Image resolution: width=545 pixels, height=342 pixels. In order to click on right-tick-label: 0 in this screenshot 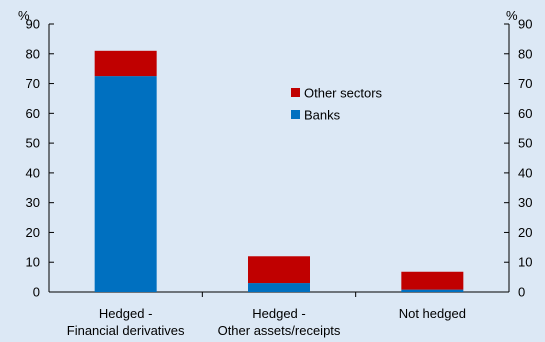, I will do `click(521, 292)`.